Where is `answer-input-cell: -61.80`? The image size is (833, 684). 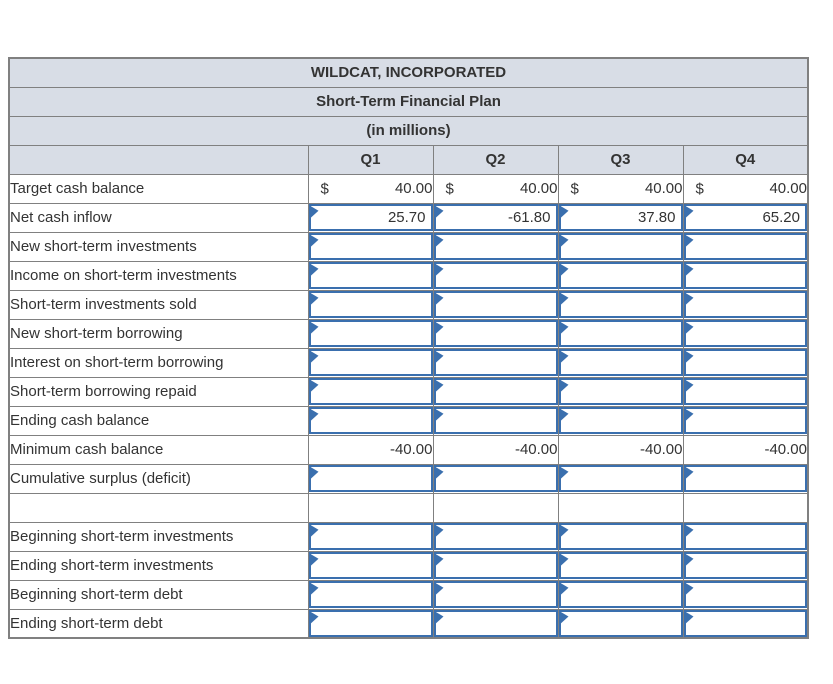
answer-input-cell: -61.80 is located at coordinates (495, 217).